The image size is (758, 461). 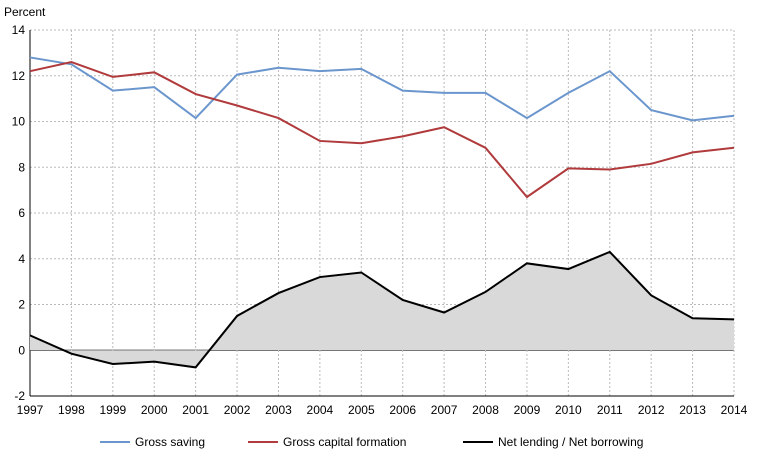 I want to click on x-tick-label: 2001, so click(x=195, y=410).